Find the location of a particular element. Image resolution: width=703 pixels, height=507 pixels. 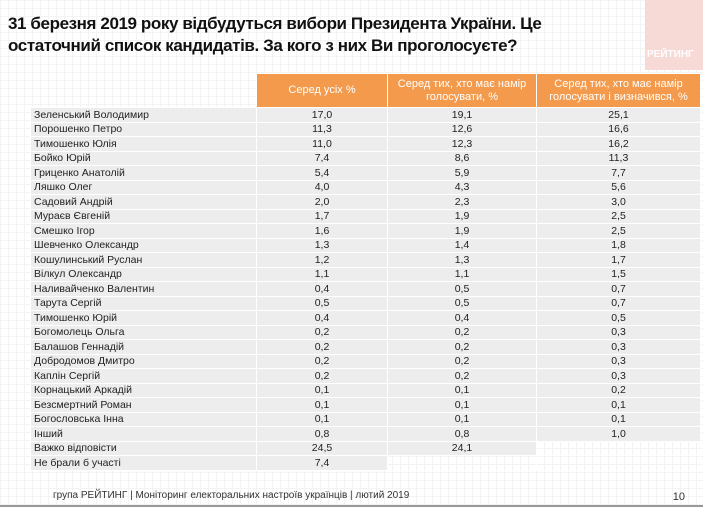

value-cell: 16,2 is located at coordinates (618, 144).